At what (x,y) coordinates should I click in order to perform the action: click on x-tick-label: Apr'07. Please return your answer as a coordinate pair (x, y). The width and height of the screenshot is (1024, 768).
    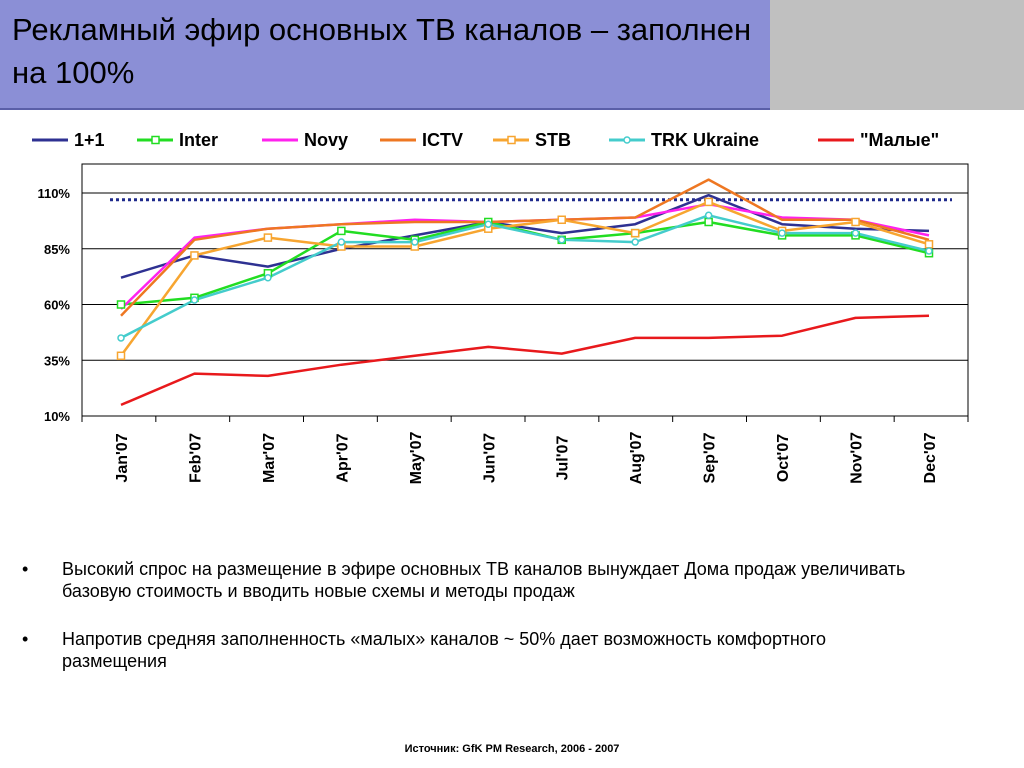
    Looking at the image, I should click on (342, 457).